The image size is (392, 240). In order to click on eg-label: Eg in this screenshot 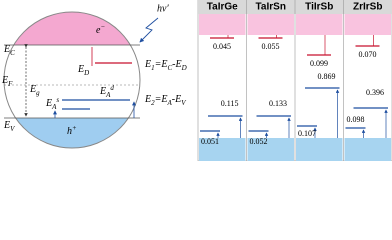, I will do `click(34, 90)`.